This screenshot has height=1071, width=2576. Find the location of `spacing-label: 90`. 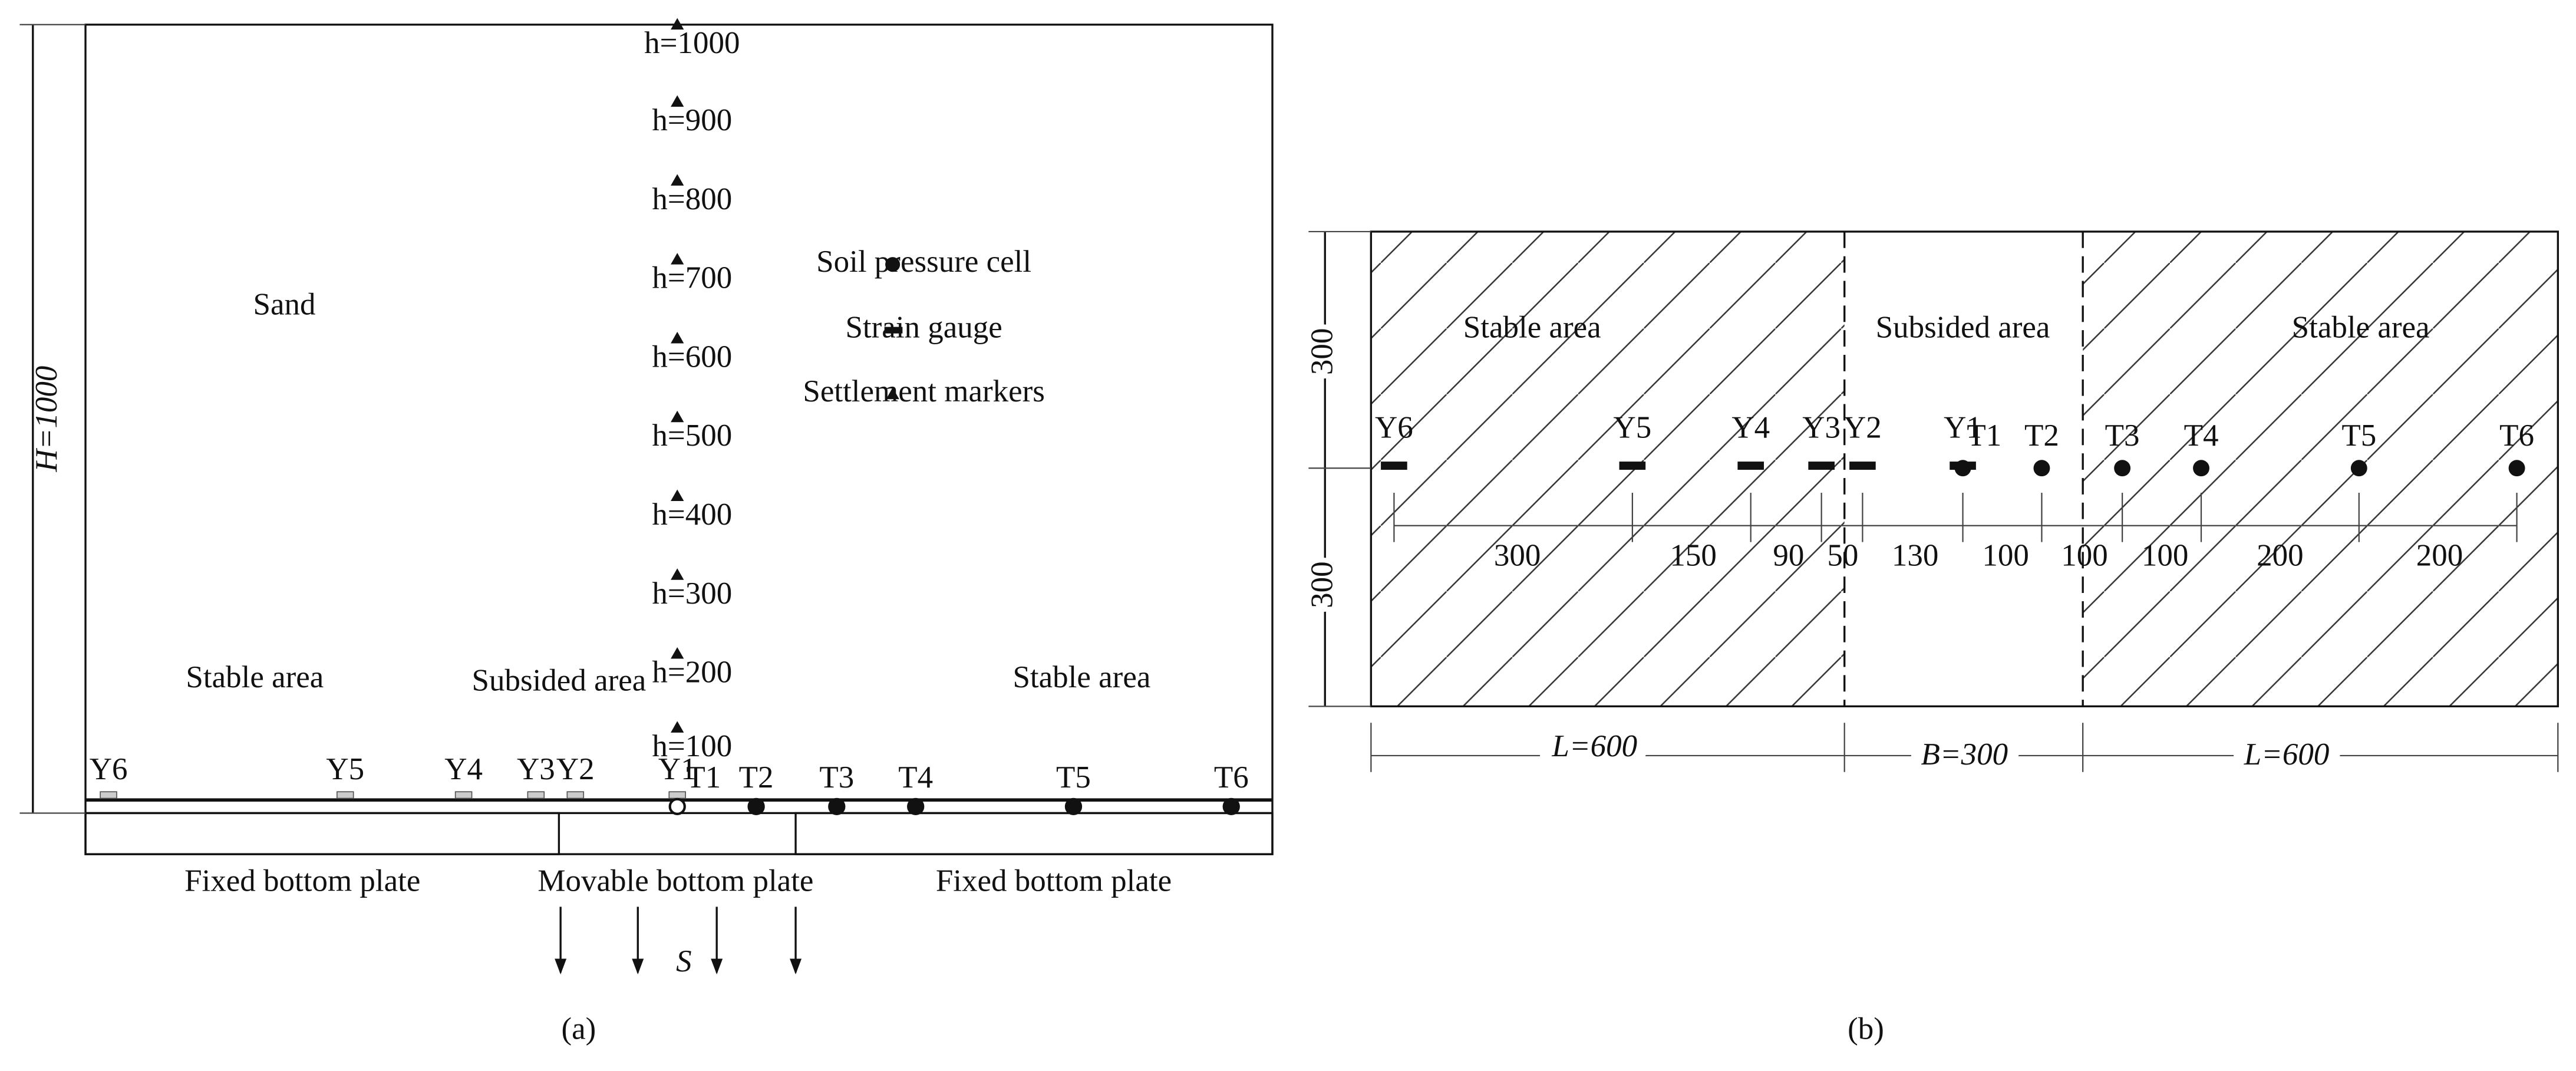

spacing-label: 90 is located at coordinates (1789, 556).